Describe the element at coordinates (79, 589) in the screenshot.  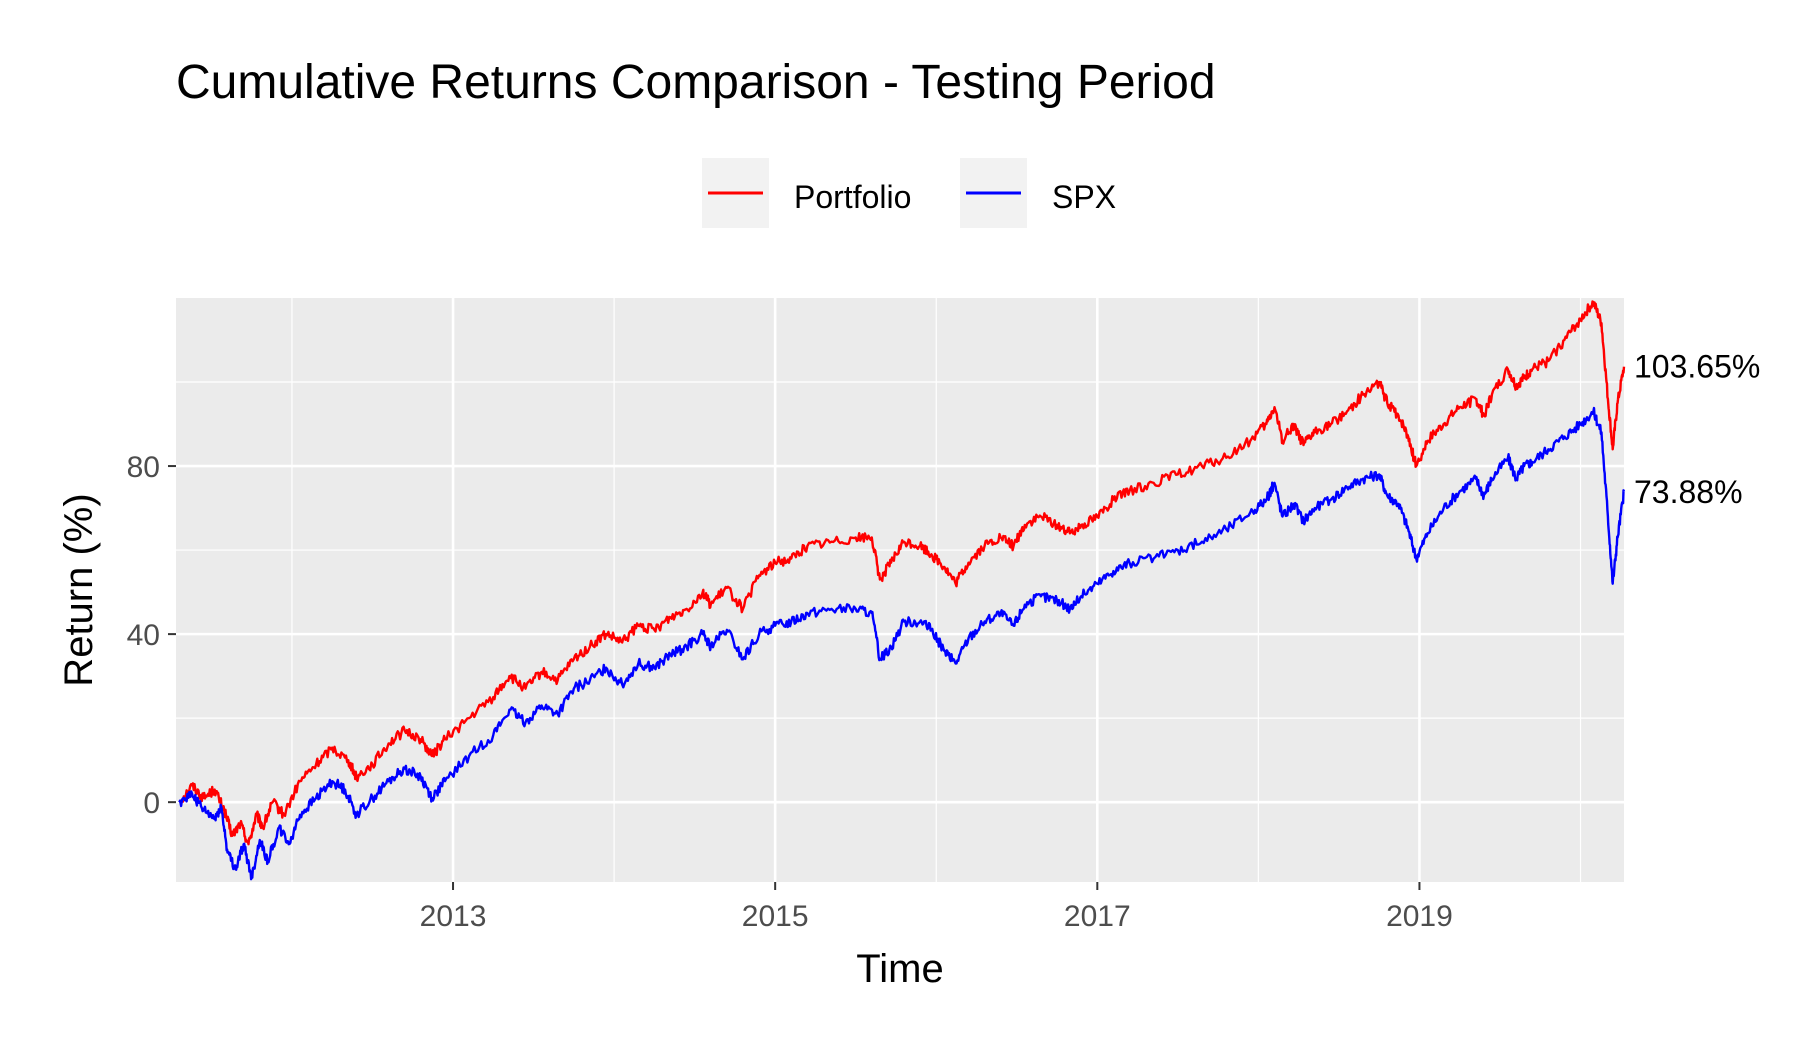
I see `y-axis-title: Return (%)` at that location.